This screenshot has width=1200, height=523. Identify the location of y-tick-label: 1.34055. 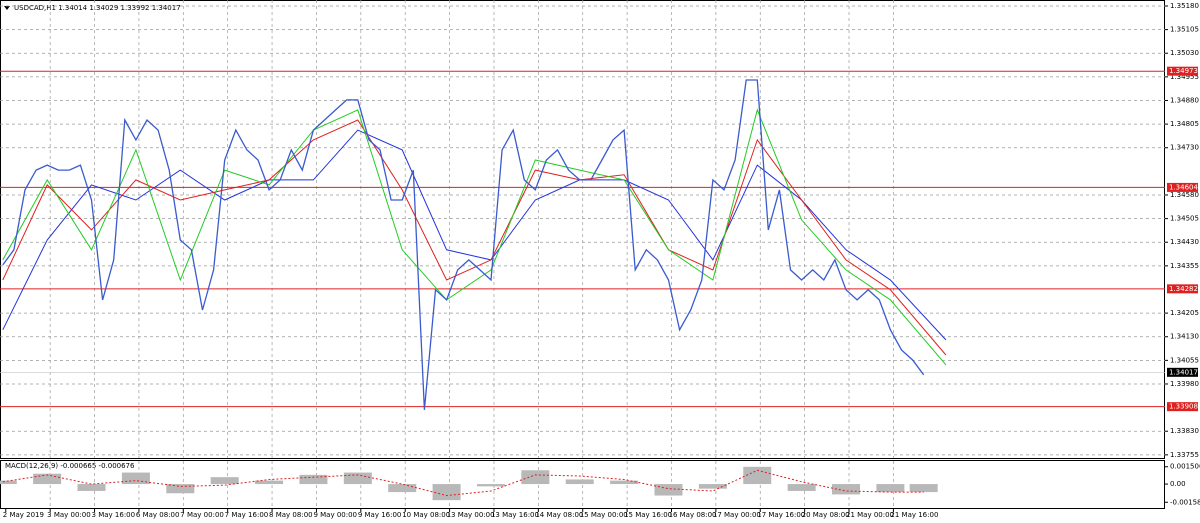
(1184, 360).